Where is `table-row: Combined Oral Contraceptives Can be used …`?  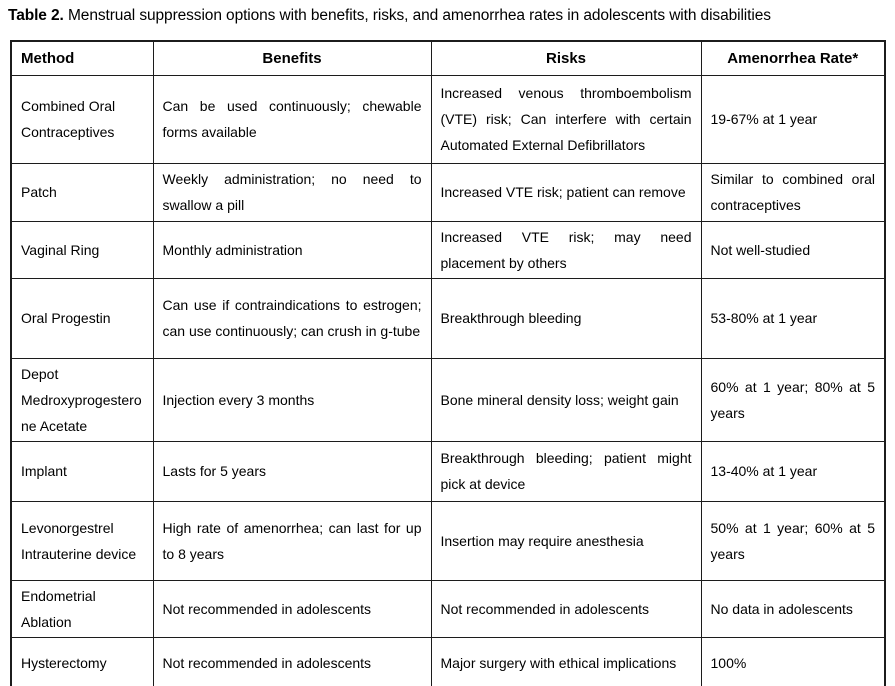 table-row: Combined Oral Contraceptives Can be used … is located at coordinates (448, 119).